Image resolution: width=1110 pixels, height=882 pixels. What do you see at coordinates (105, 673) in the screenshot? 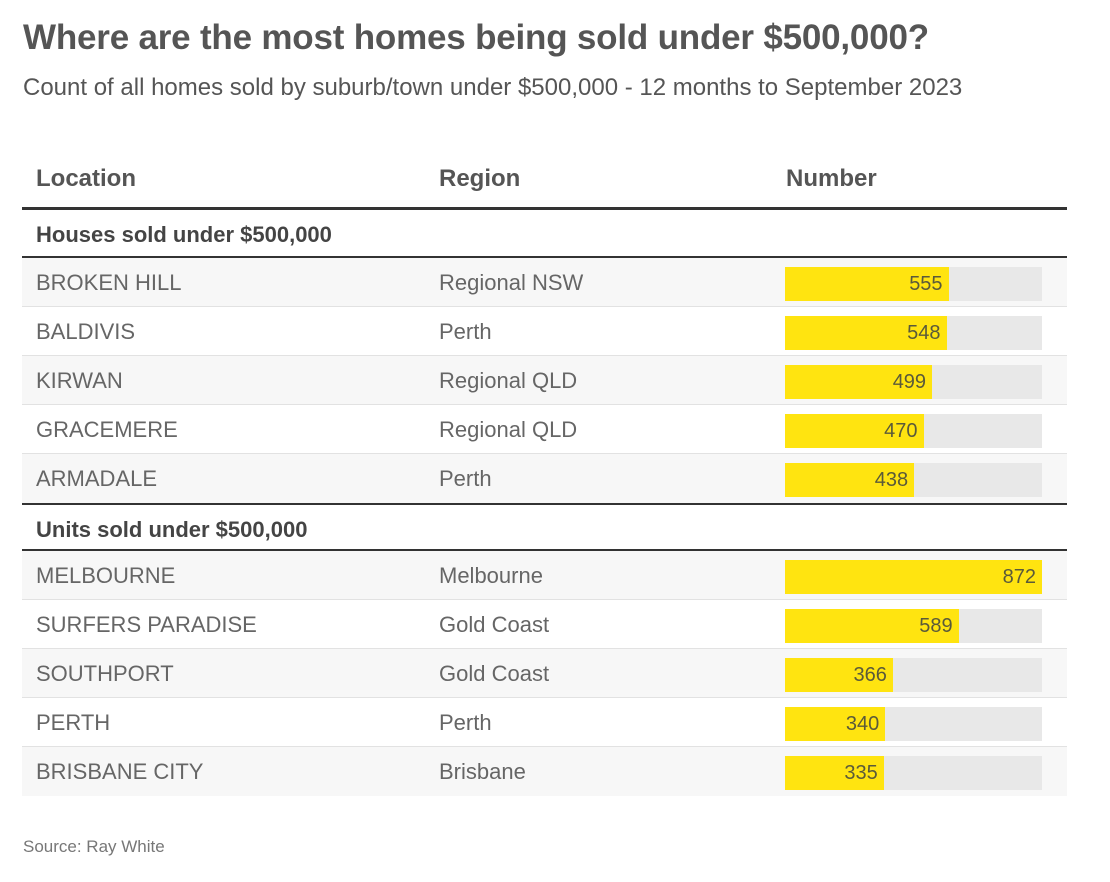
I see `location-cell: SOUTHPORT` at bounding box center [105, 673].